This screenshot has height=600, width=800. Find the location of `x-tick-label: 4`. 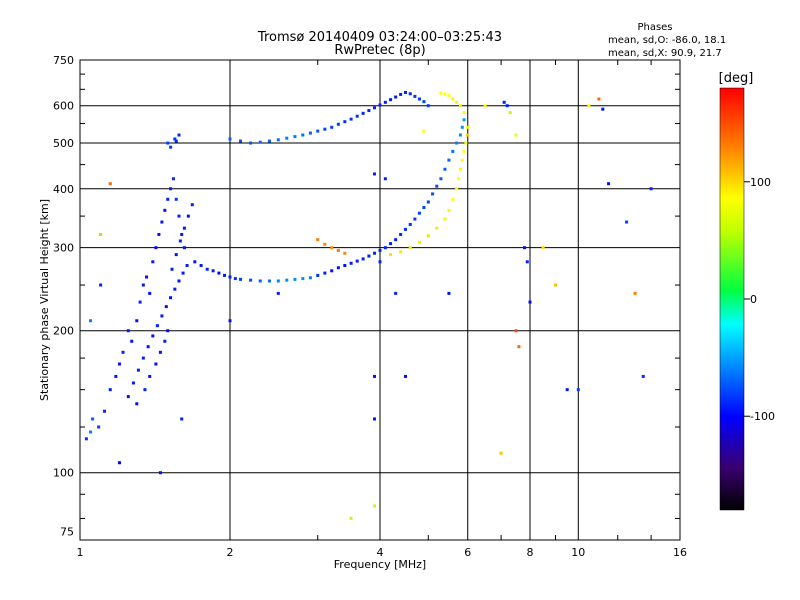

x-tick-label: 4 is located at coordinates (380, 552).